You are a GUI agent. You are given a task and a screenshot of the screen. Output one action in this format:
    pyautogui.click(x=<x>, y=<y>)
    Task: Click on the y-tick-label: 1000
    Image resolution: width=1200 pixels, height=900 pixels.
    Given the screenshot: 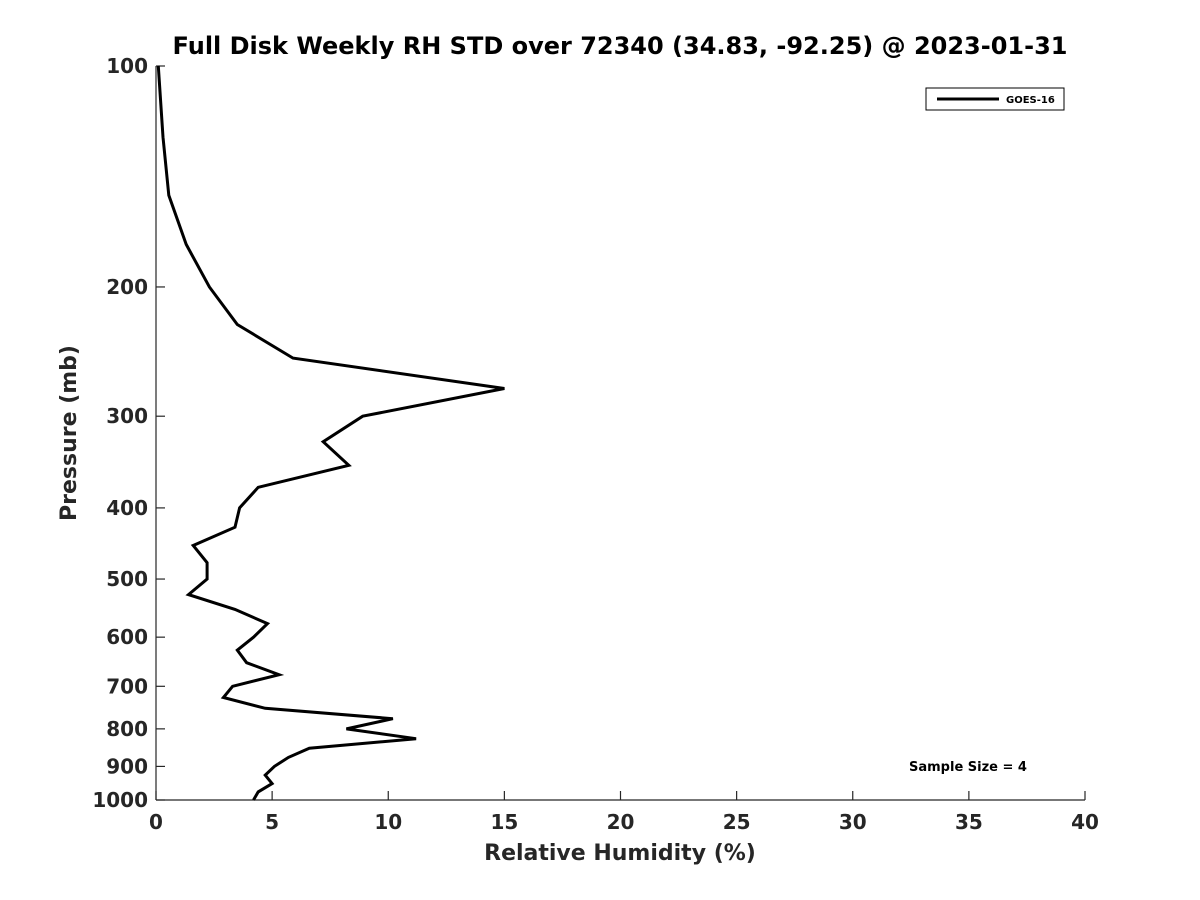 What is the action you would take?
    pyautogui.click(x=120, y=800)
    